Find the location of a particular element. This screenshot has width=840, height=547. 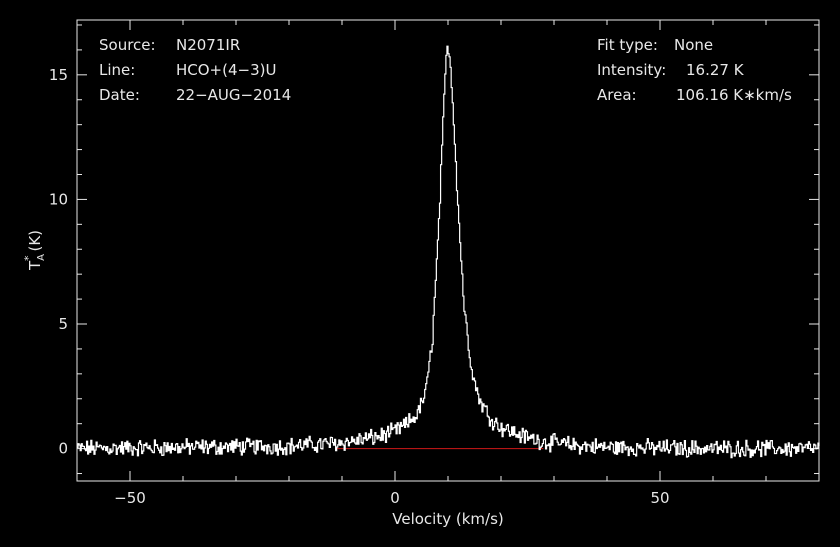

intensity-value: 16.27 K is located at coordinates (715, 70).